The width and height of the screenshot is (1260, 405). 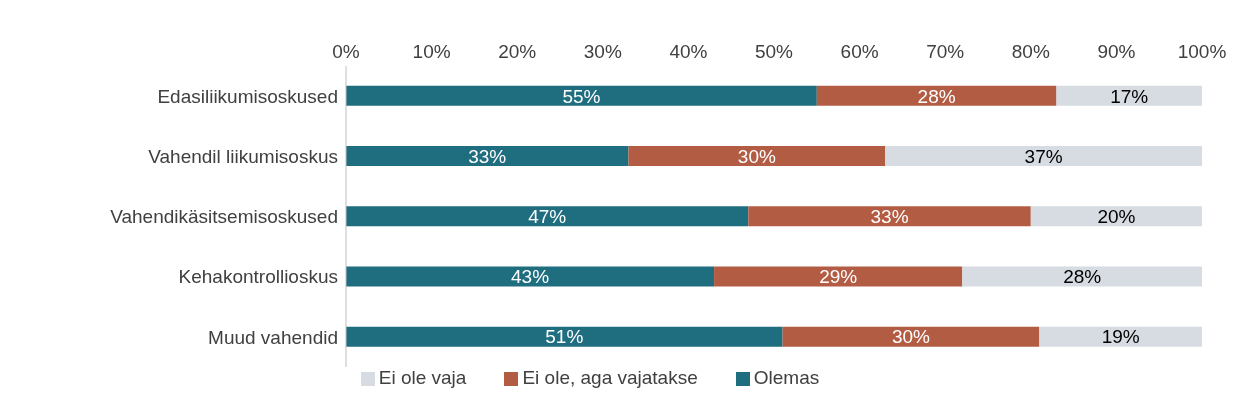 What do you see at coordinates (1030, 51) in the screenshot?
I see `x-tick-label: 80%` at bounding box center [1030, 51].